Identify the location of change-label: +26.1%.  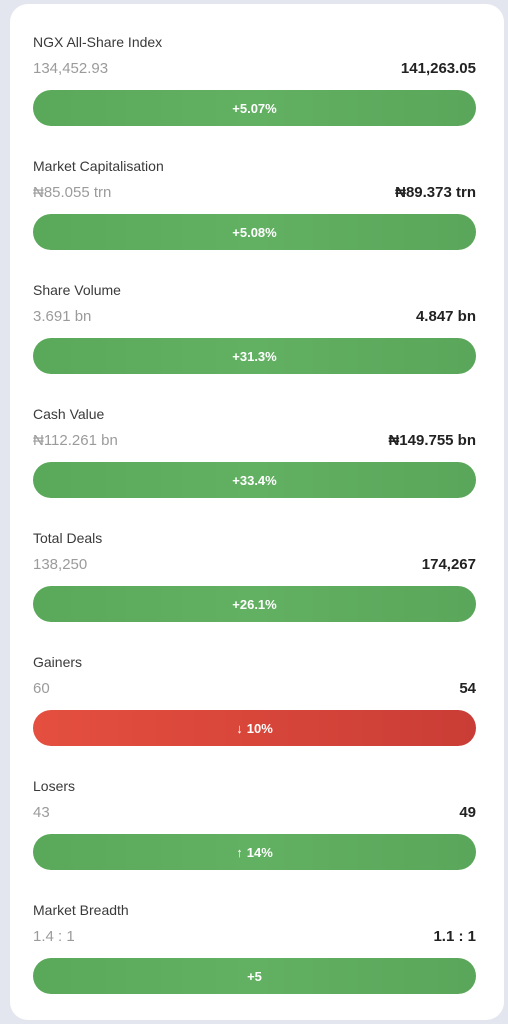
(254, 604).